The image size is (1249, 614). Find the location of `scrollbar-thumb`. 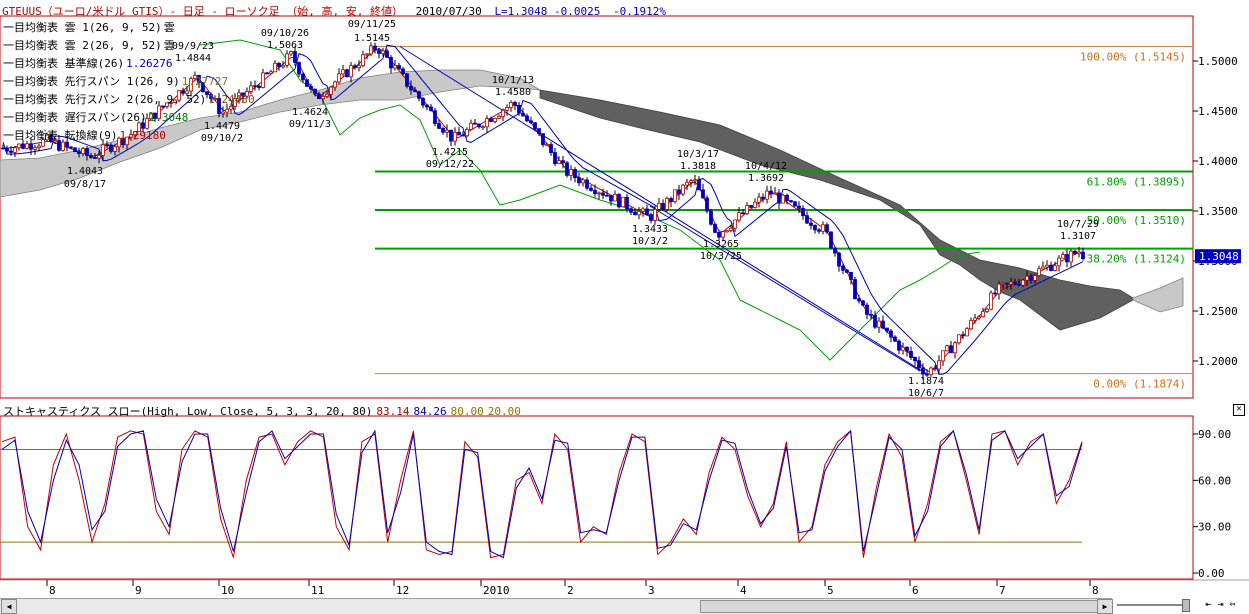

scrollbar-thumb is located at coordinates (901, 606).